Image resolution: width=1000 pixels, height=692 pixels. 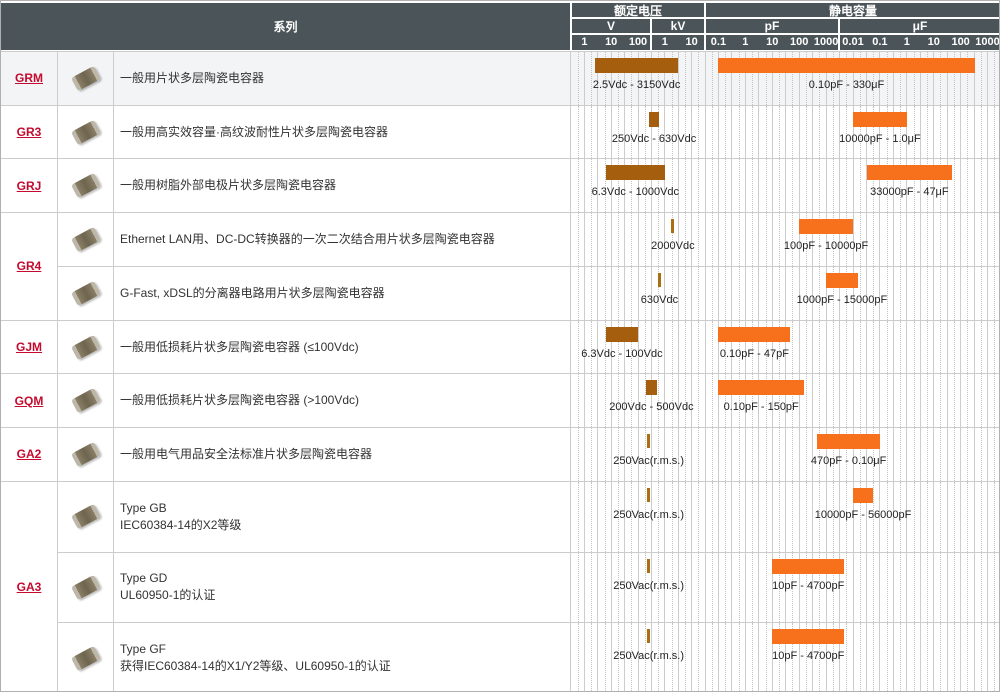 What do you see at coordinates (29, 587) in the screenshot?
I see `series-link-ga3: GA3` at bounding box center [29, 587].